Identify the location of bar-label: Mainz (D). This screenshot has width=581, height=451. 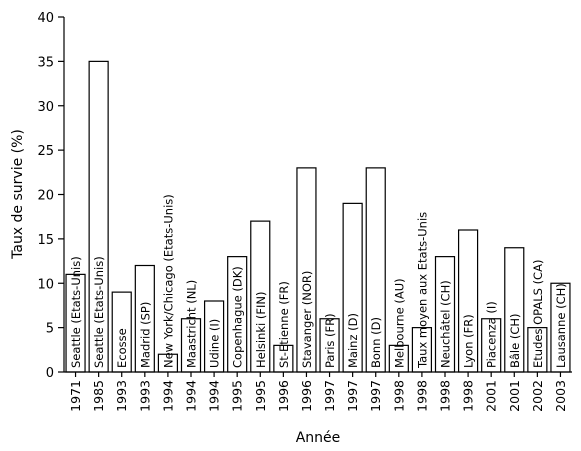
(353, 340).